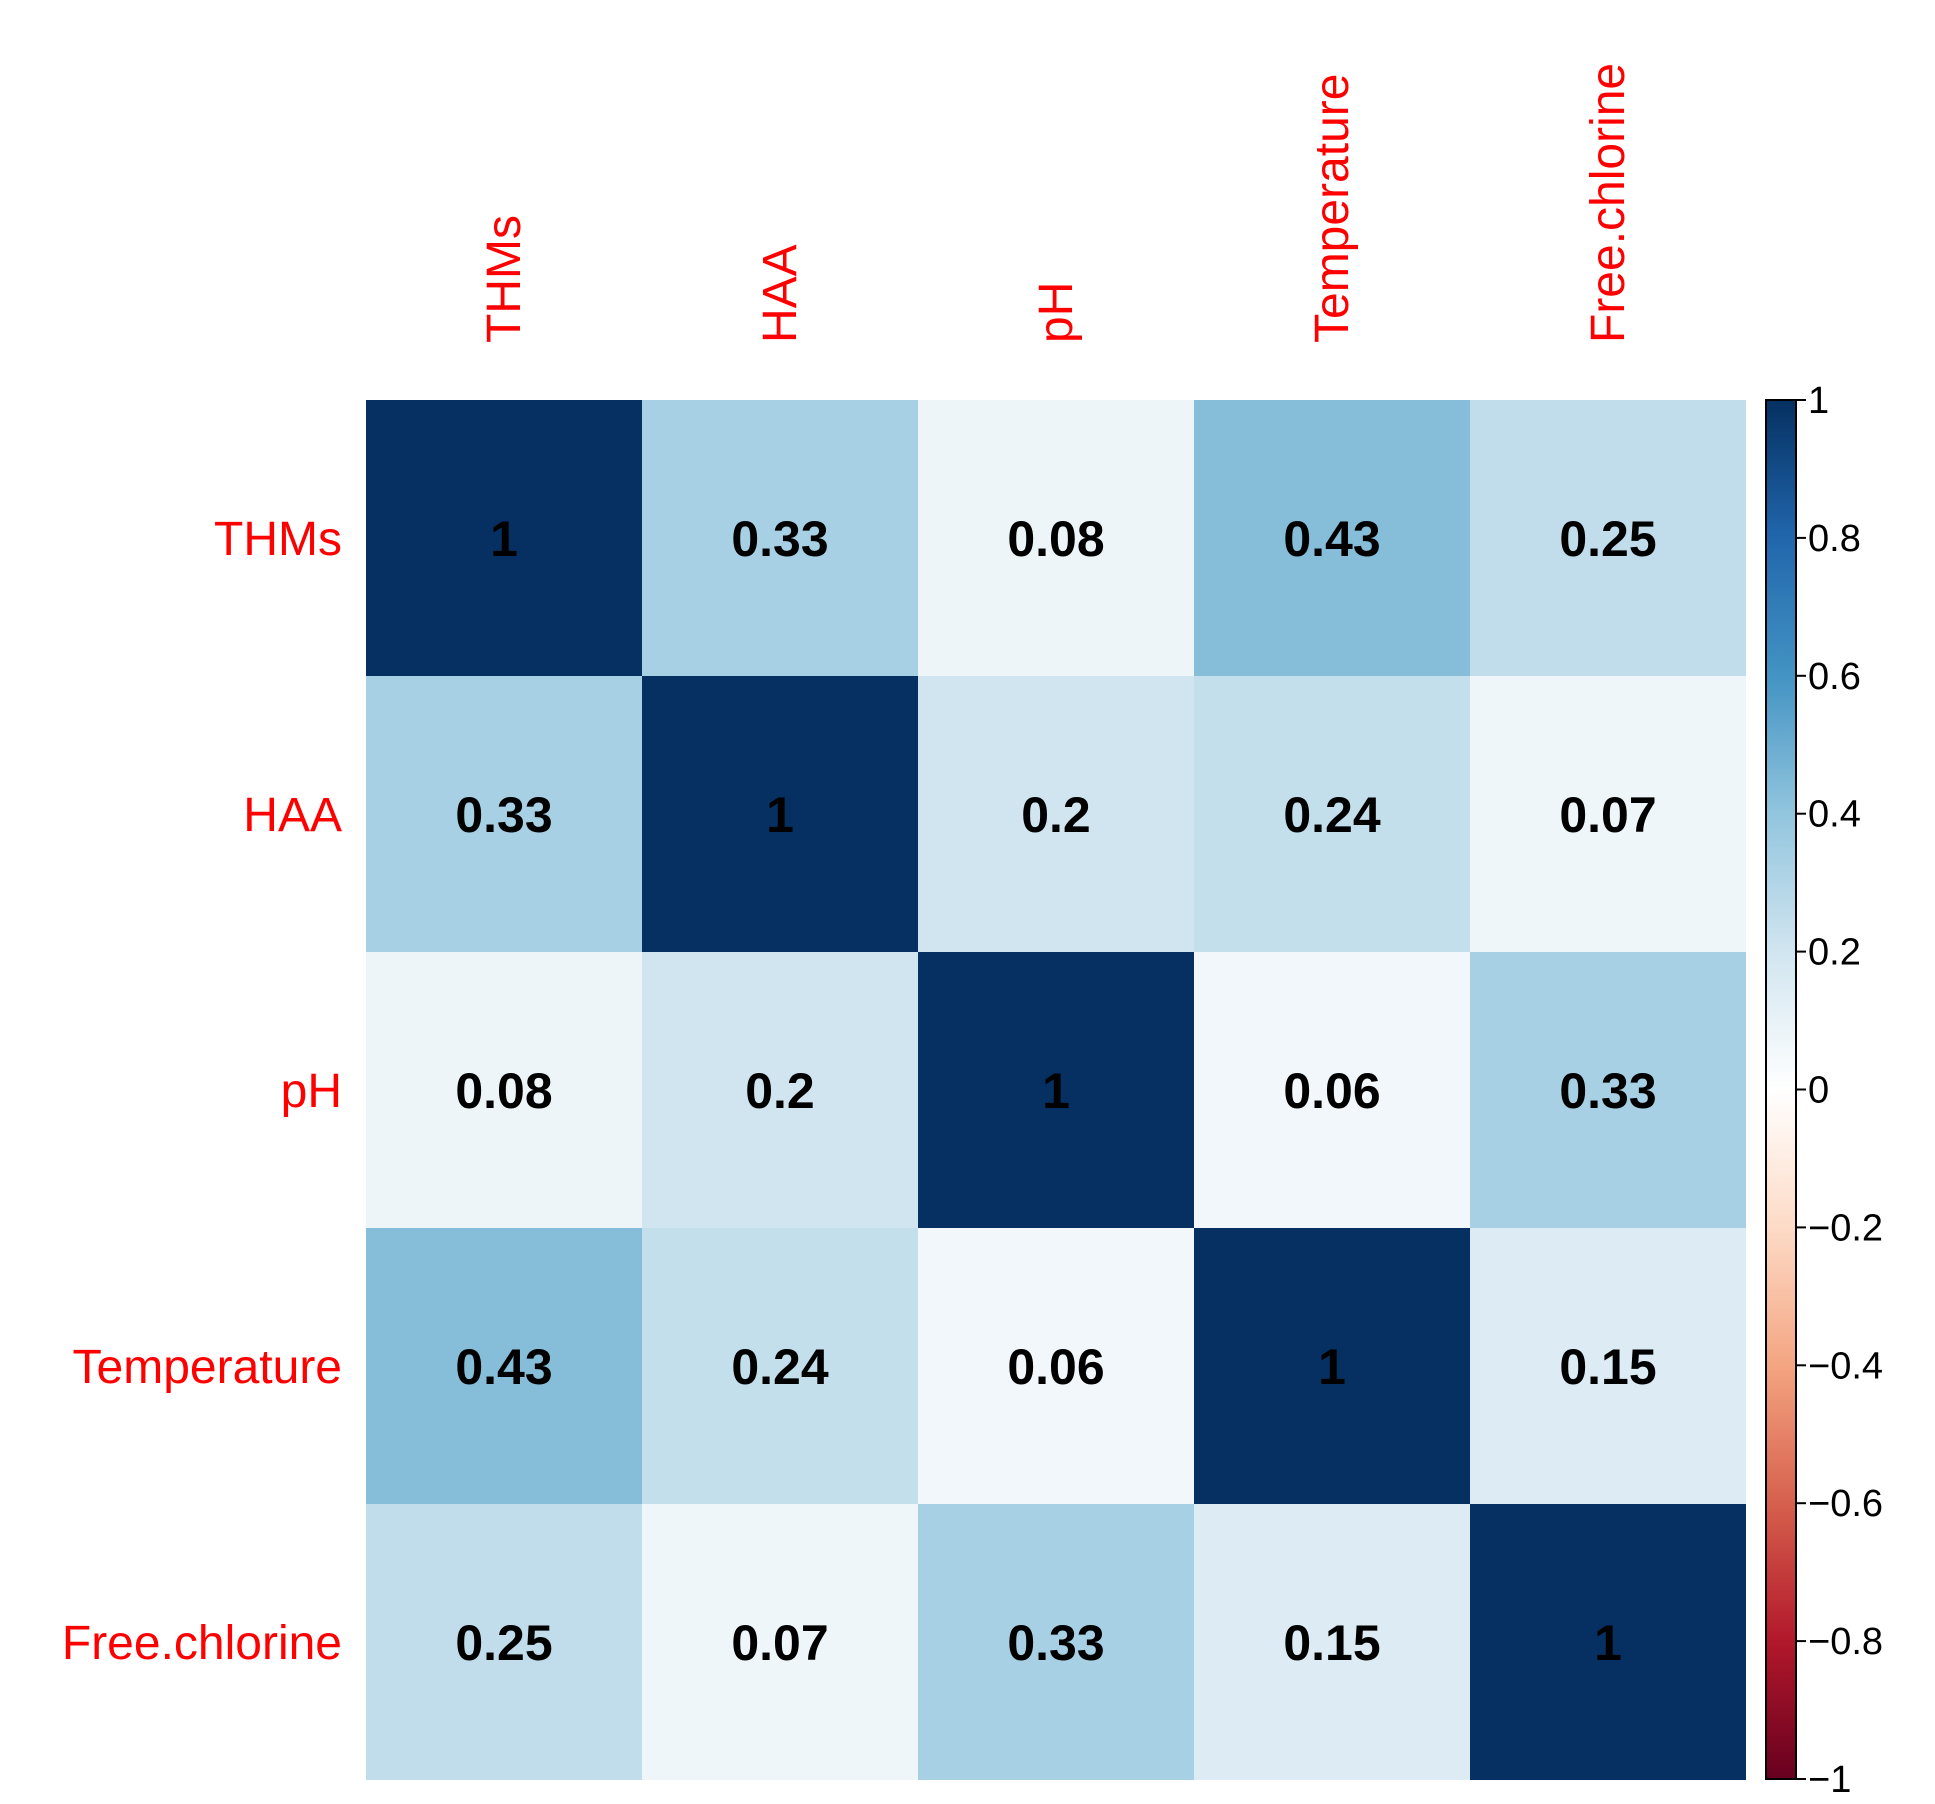  I want to click on row-label: HAA, so click(292, 815).